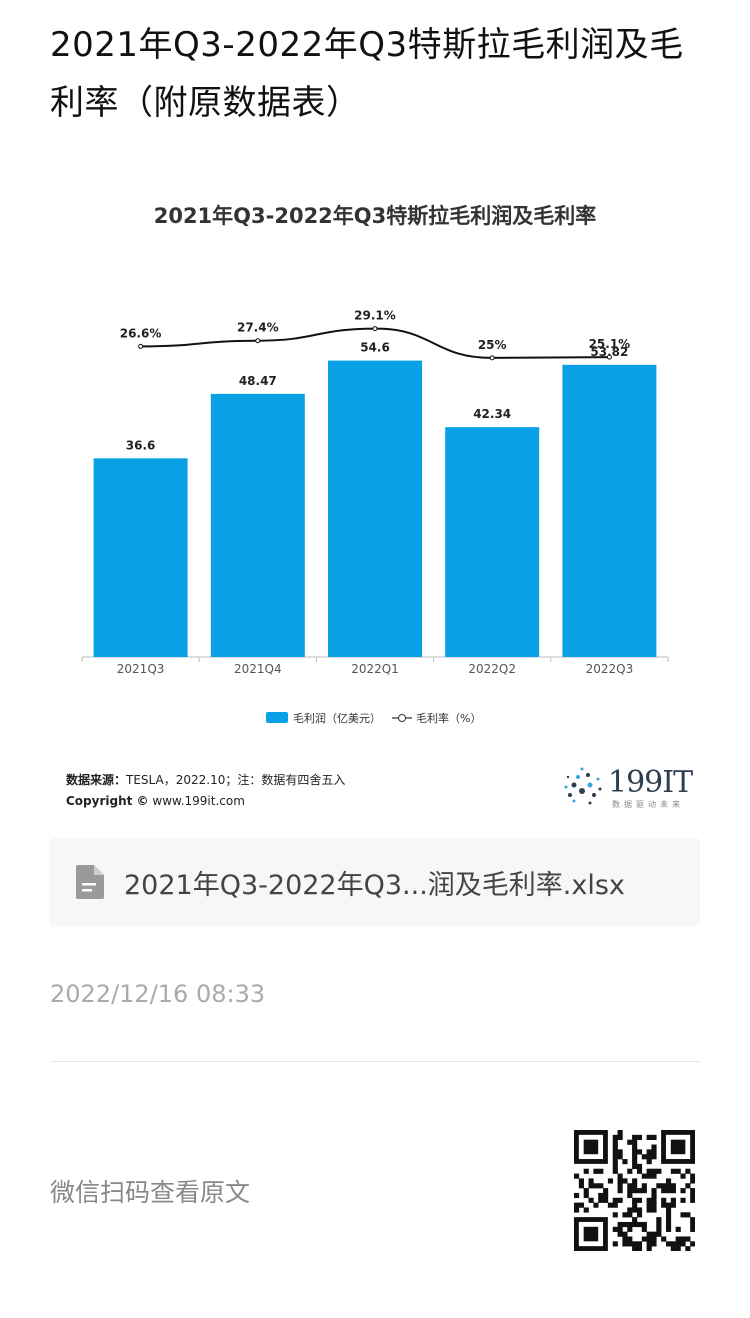  I want to click on chart-title: 2021年Q3-2022年Q3特斯拉毛利润及毛利率, so click(375, 216).